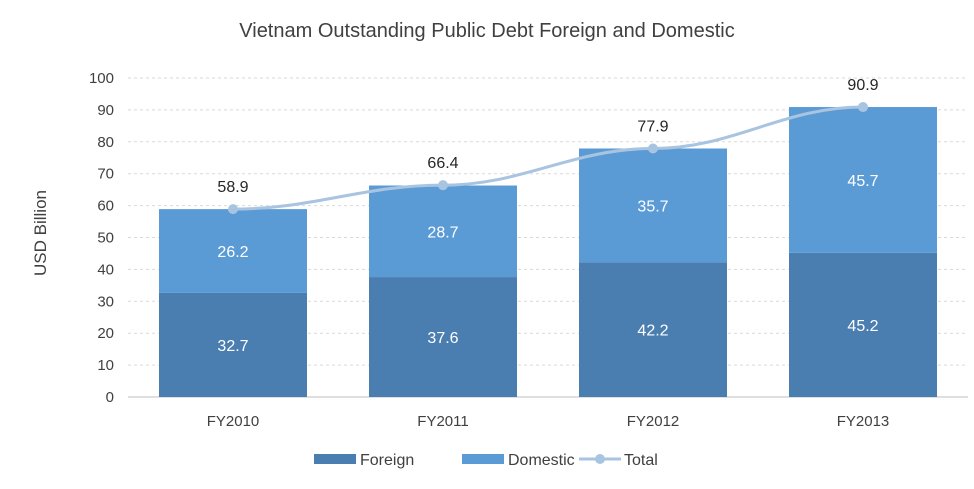 Image resolution: width=974 pixels, height=489 pixels. What do you see at coordinates (442, 163) in the screenshot?
I see `total-value-label: 66.4` at bounding box center [442, 163].